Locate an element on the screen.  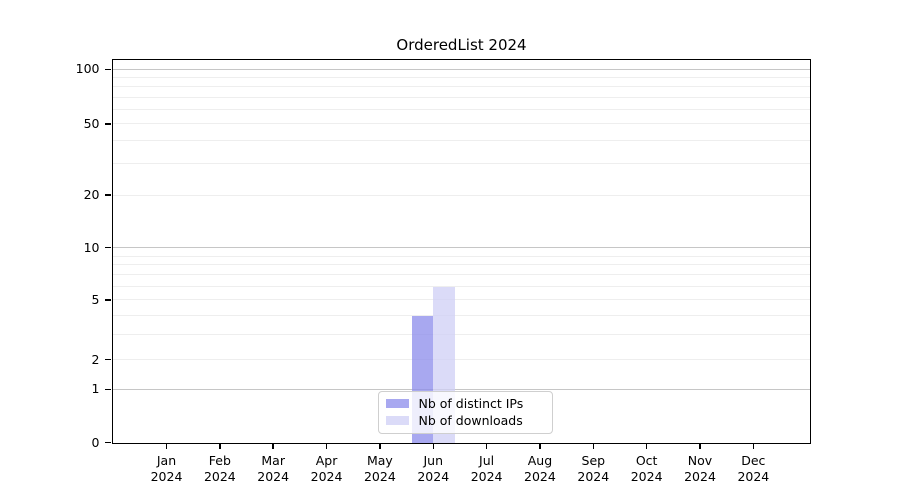
legend-swatch-downloads is located at coordinates (397, 420).